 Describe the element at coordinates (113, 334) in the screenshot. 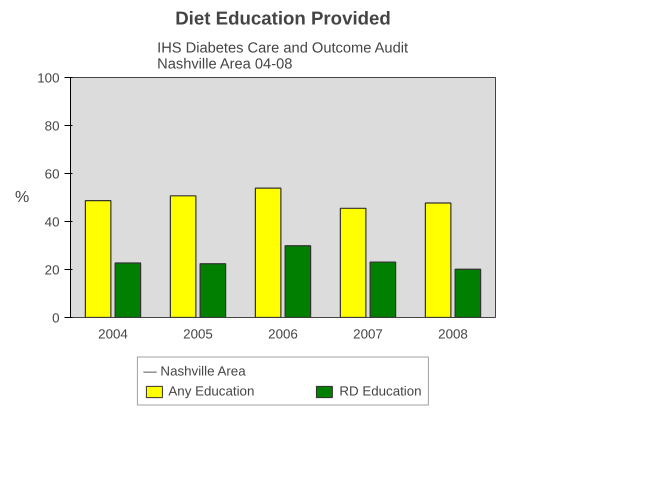

I see `x-tick-label: 2004` at that location.